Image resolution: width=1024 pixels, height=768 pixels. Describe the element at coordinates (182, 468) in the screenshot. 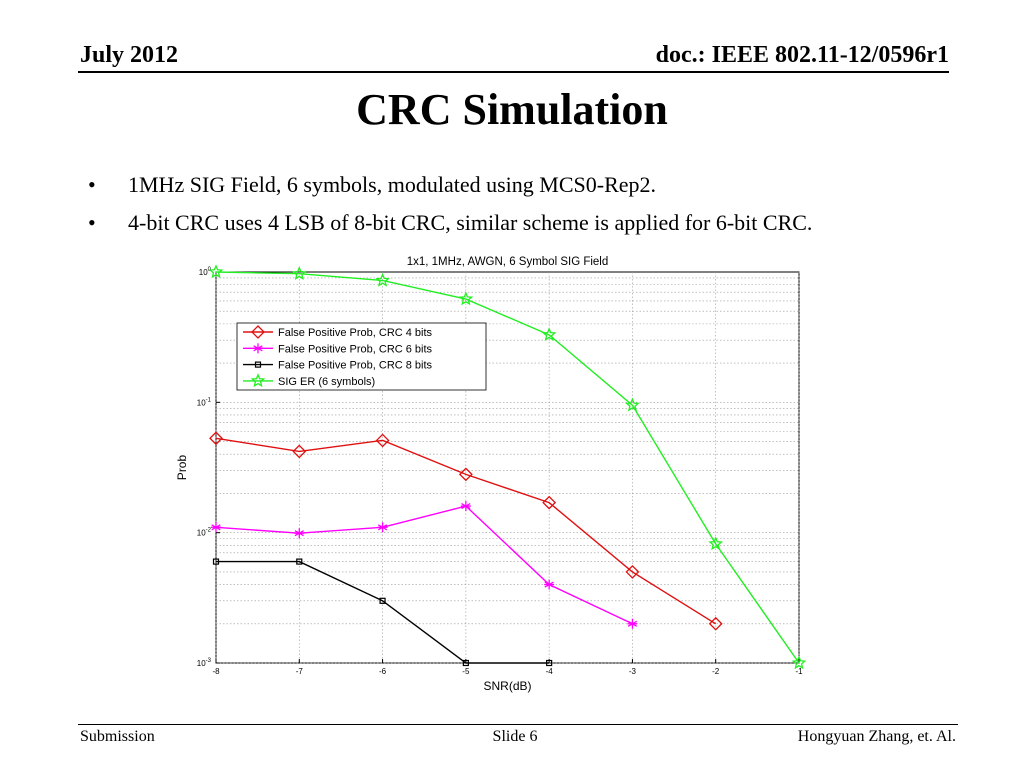

I see `y-axis-label: Prob` at that location.